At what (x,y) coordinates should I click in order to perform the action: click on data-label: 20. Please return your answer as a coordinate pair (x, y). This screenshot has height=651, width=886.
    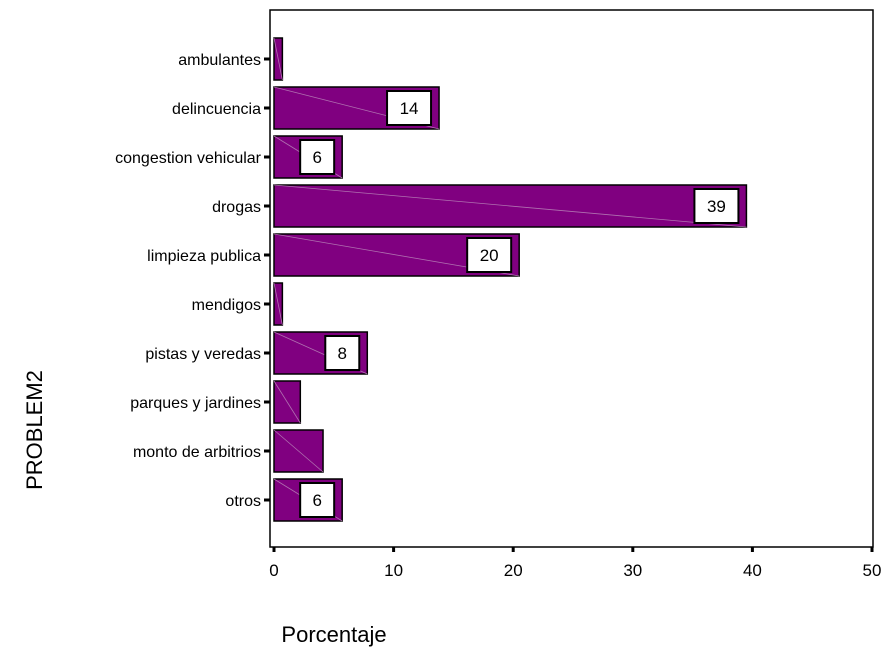
    Looking at the image, I should click on (489, 255).